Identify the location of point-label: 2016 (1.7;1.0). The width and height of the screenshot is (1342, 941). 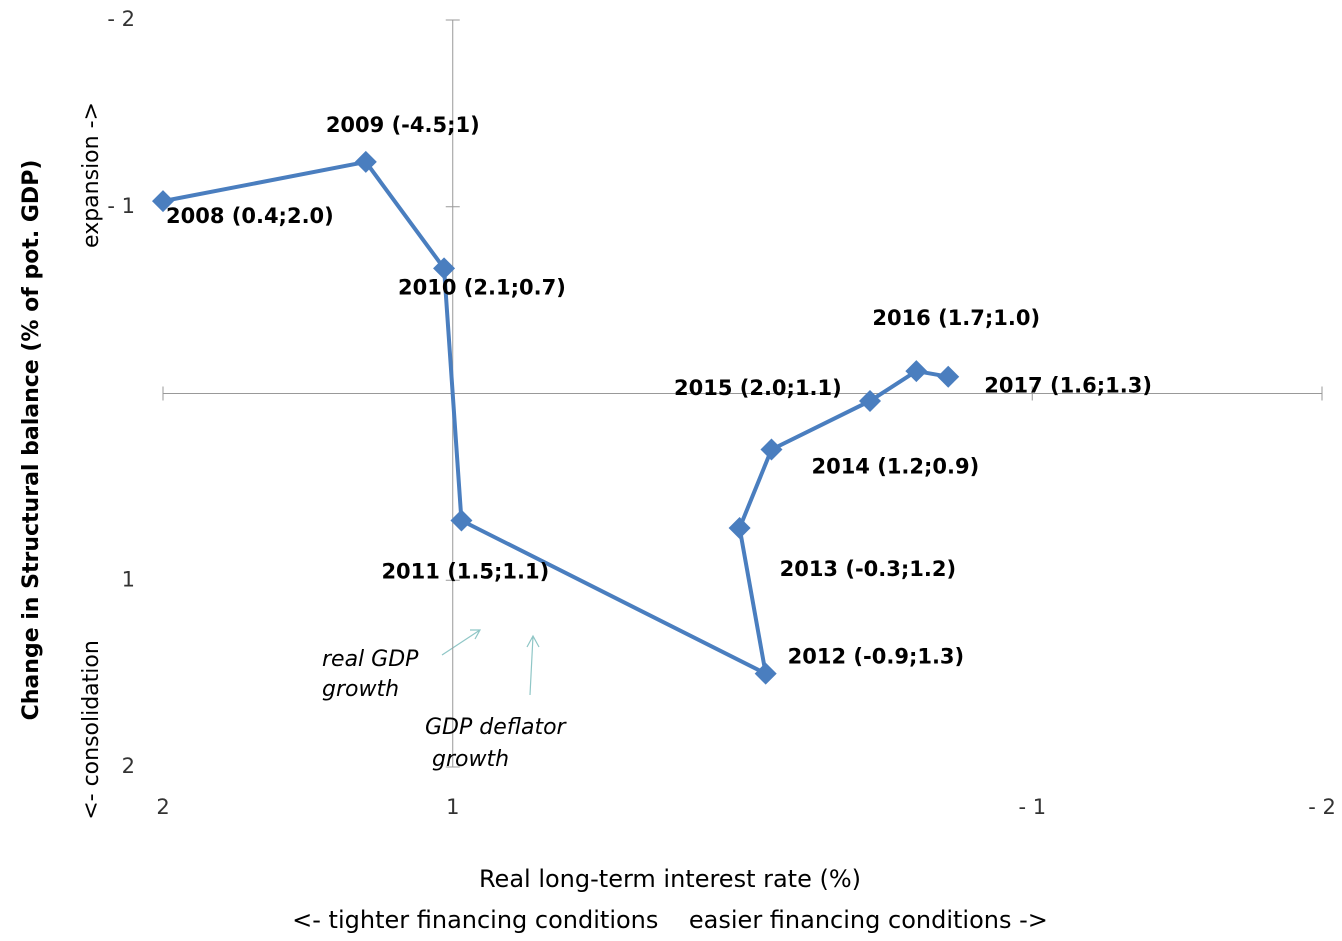
(956, 318).